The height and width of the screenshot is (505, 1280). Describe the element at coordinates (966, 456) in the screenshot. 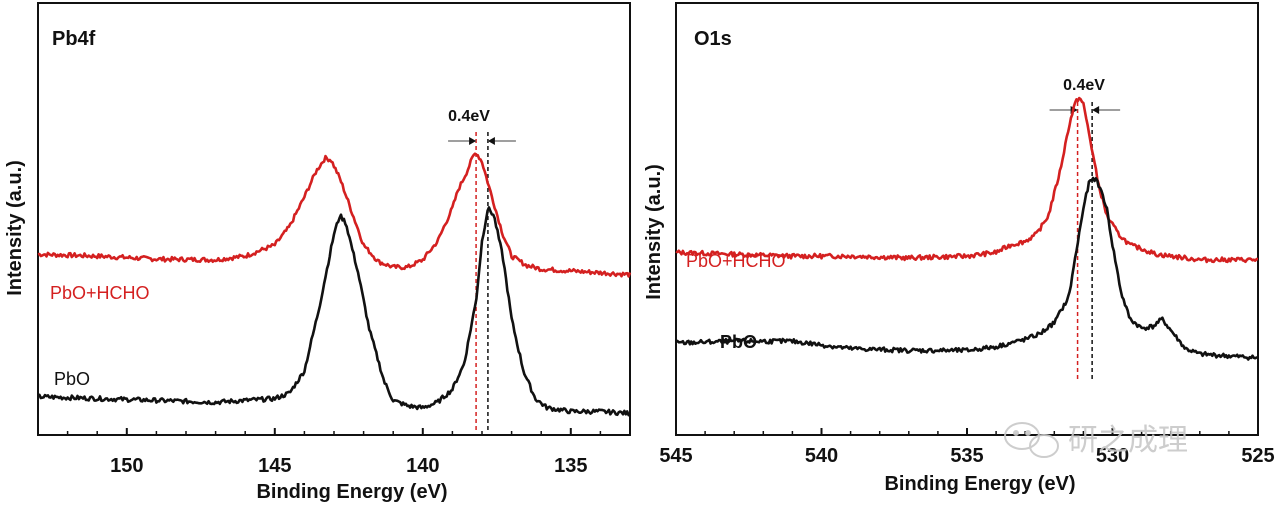

I see `x-tick-label: 535` at that location.